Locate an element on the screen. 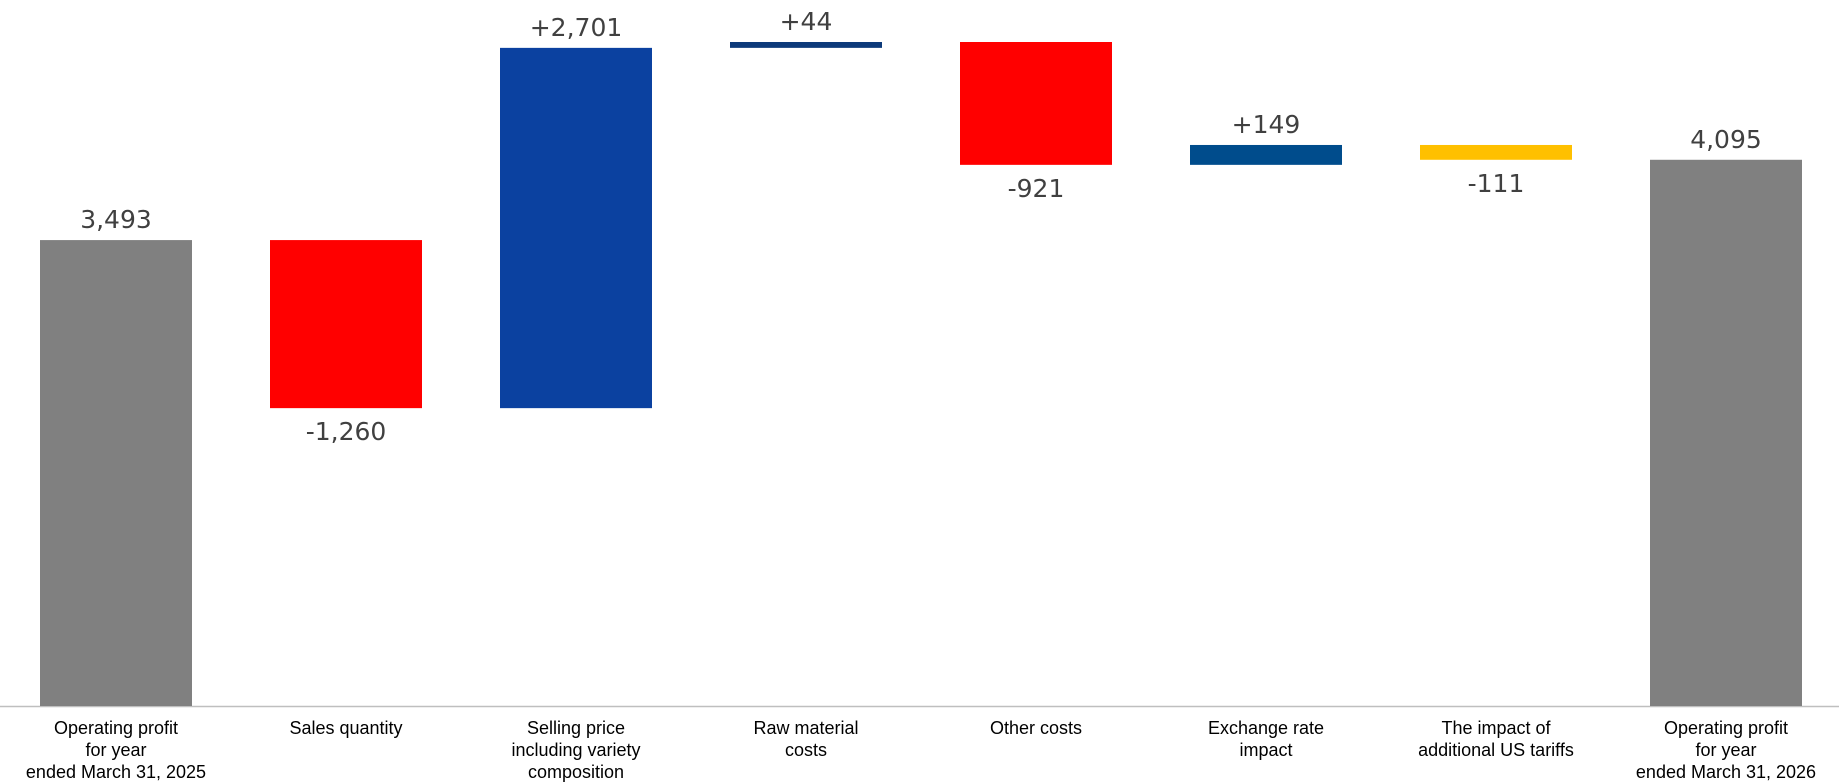 The image size is (1839, 783). x-tick-label: Sales quantity is located at coordinates (345, 728).